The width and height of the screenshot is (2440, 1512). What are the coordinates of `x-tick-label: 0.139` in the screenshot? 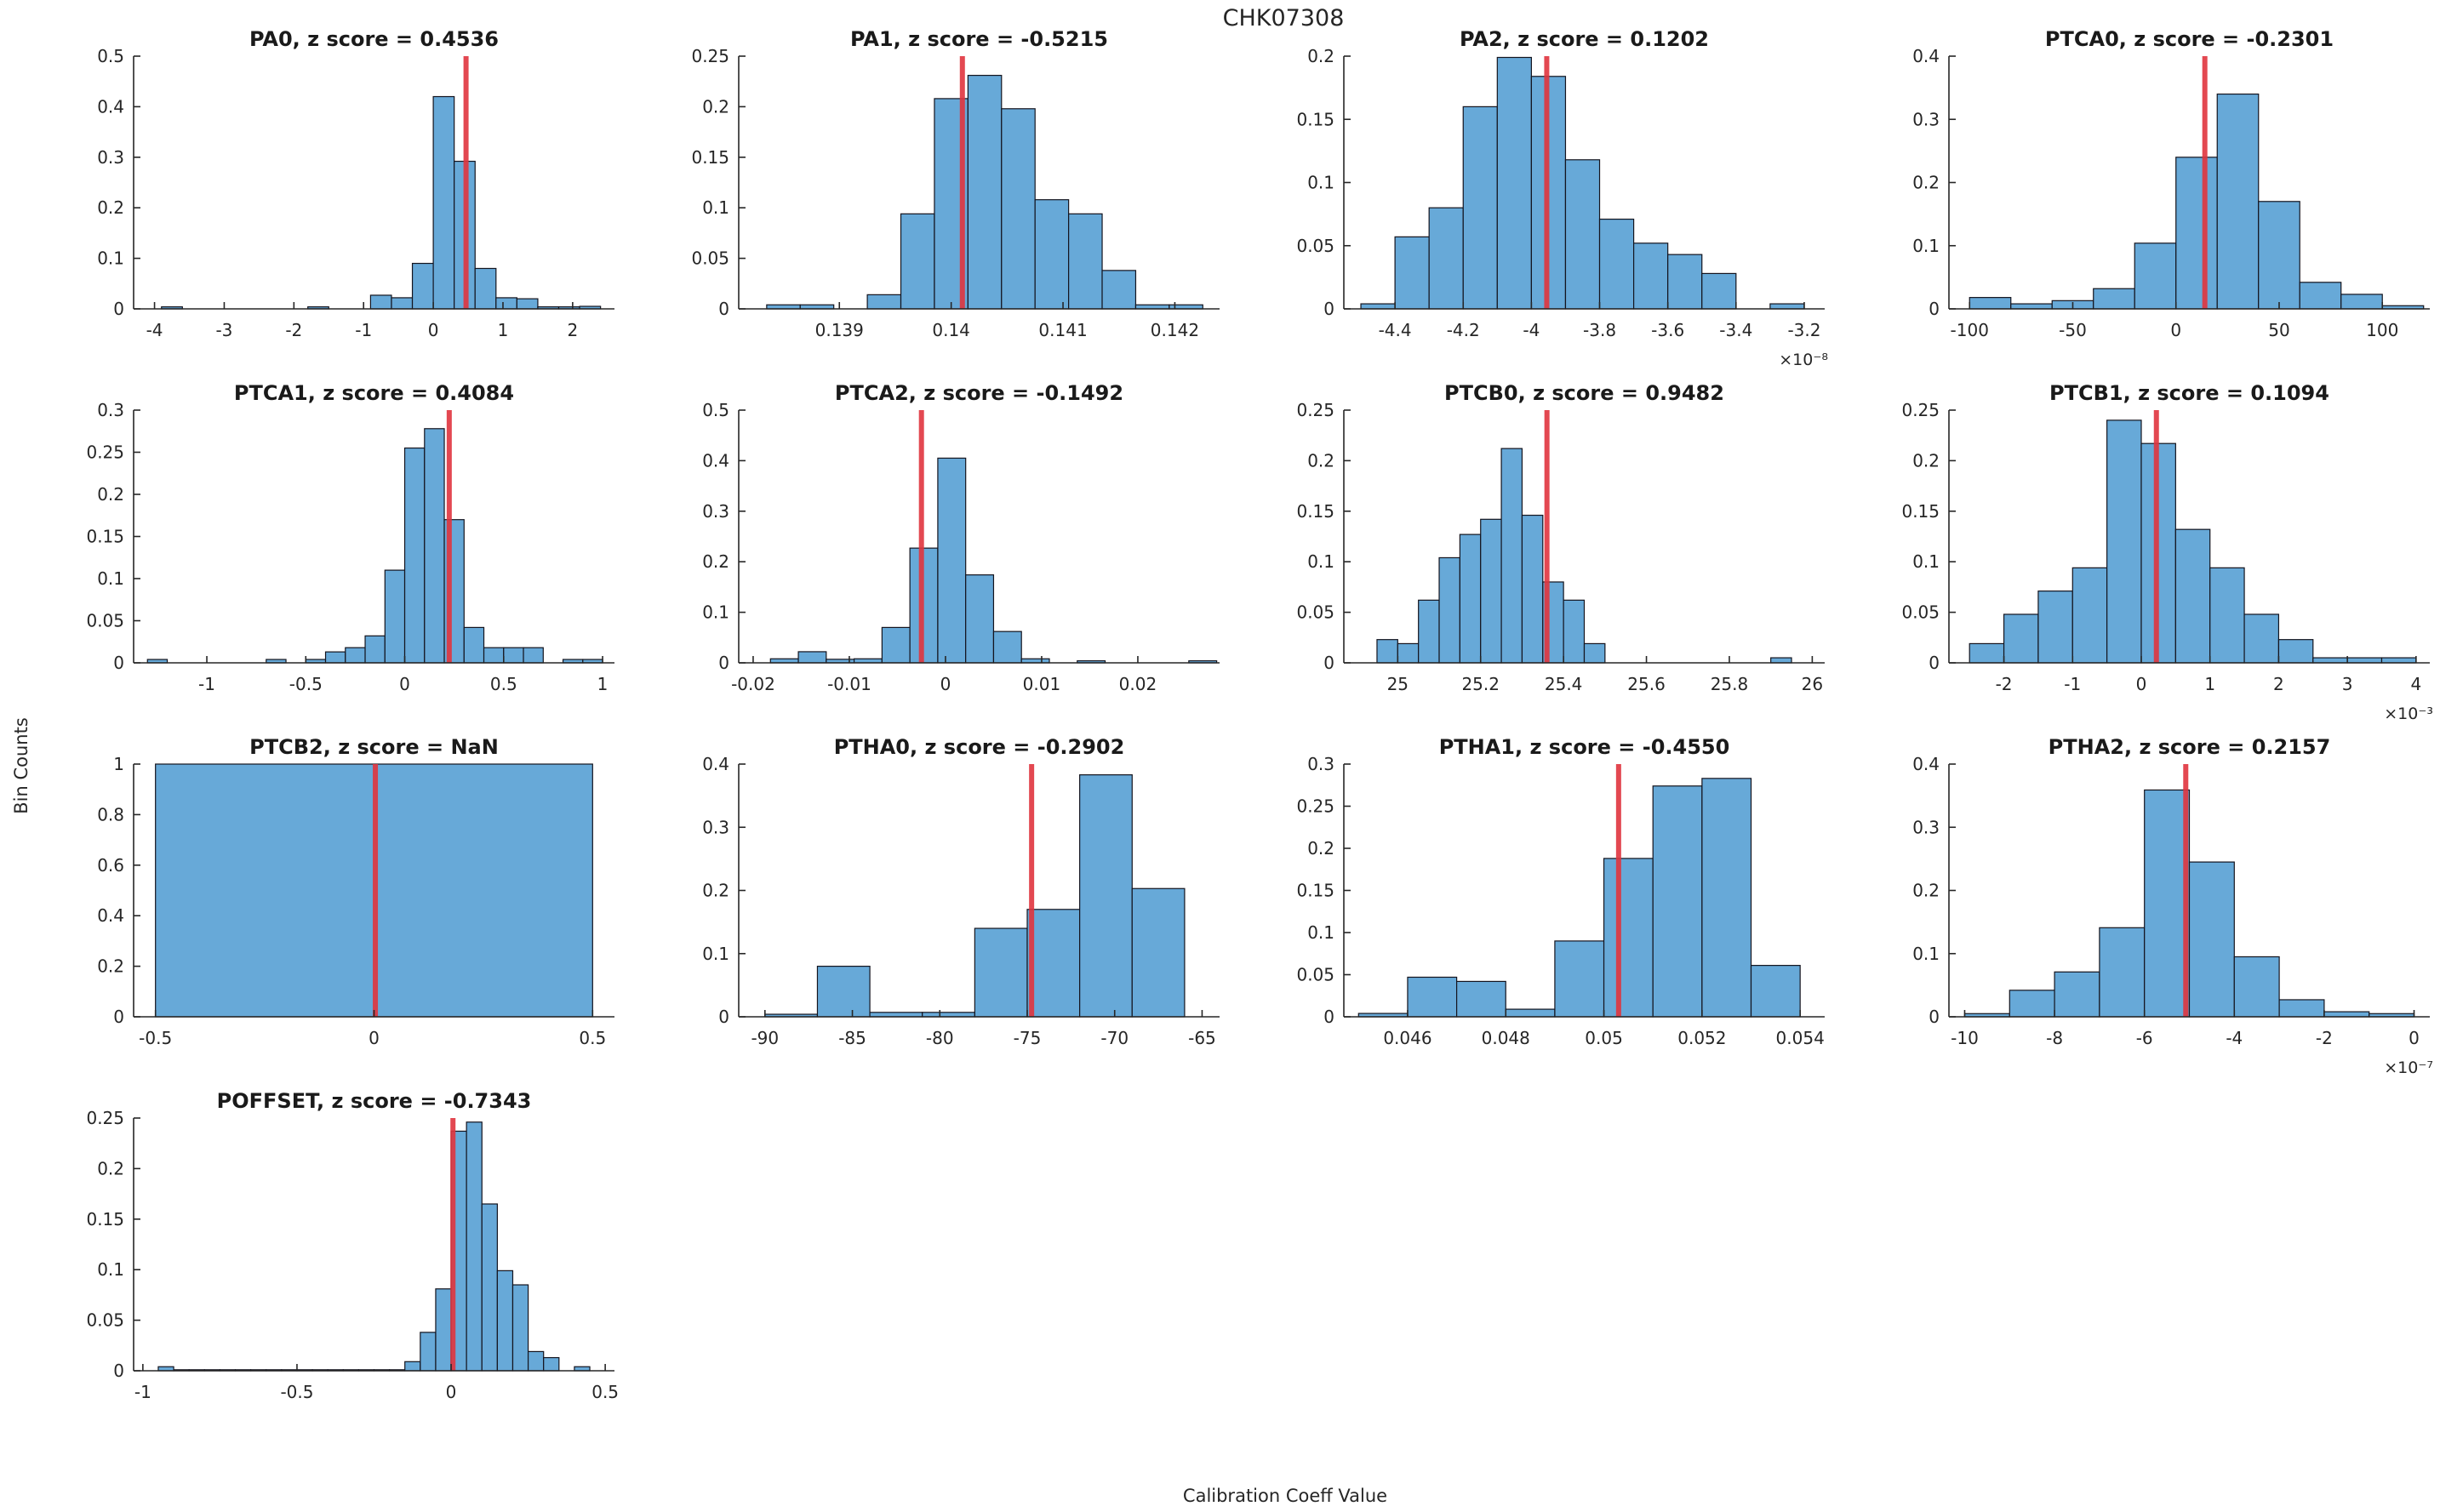 It's located at (839, 330).